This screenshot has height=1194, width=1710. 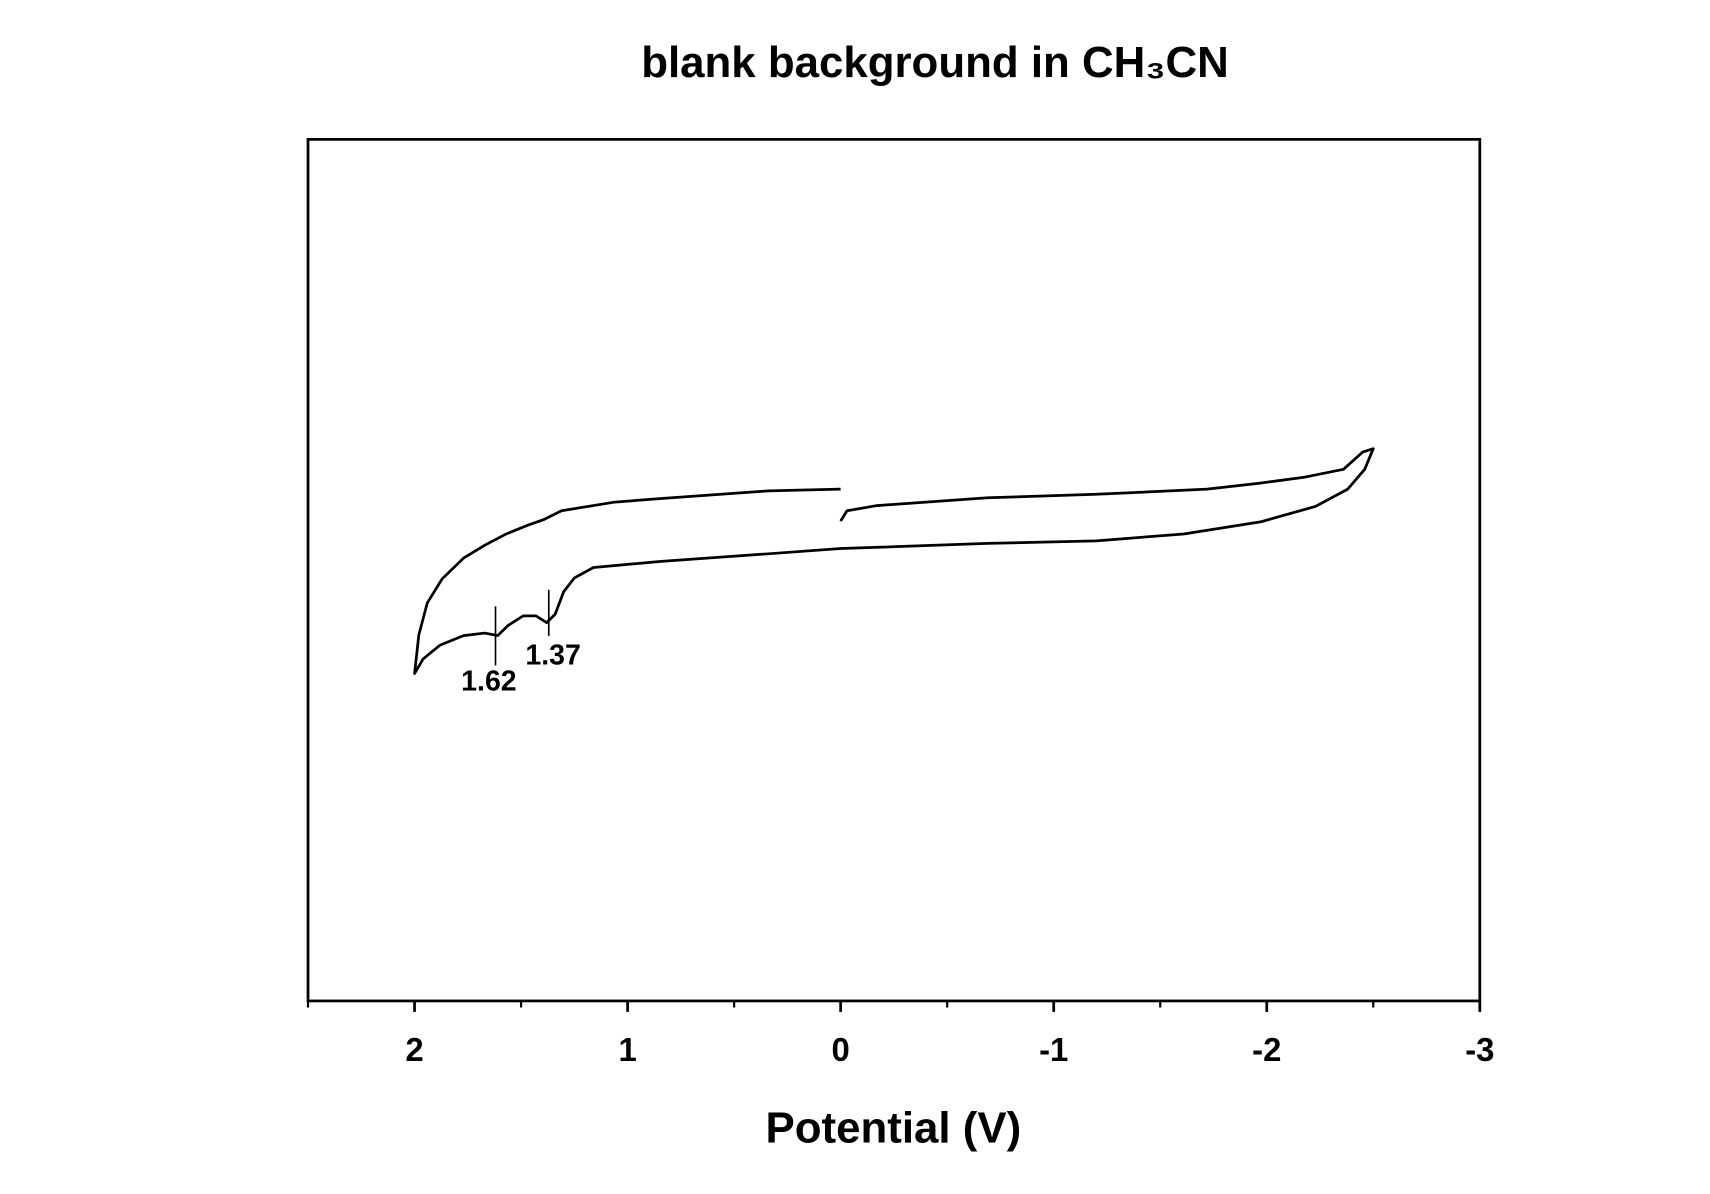 I want to click on x-tick-label: 1, so click(x=627, y=1049).